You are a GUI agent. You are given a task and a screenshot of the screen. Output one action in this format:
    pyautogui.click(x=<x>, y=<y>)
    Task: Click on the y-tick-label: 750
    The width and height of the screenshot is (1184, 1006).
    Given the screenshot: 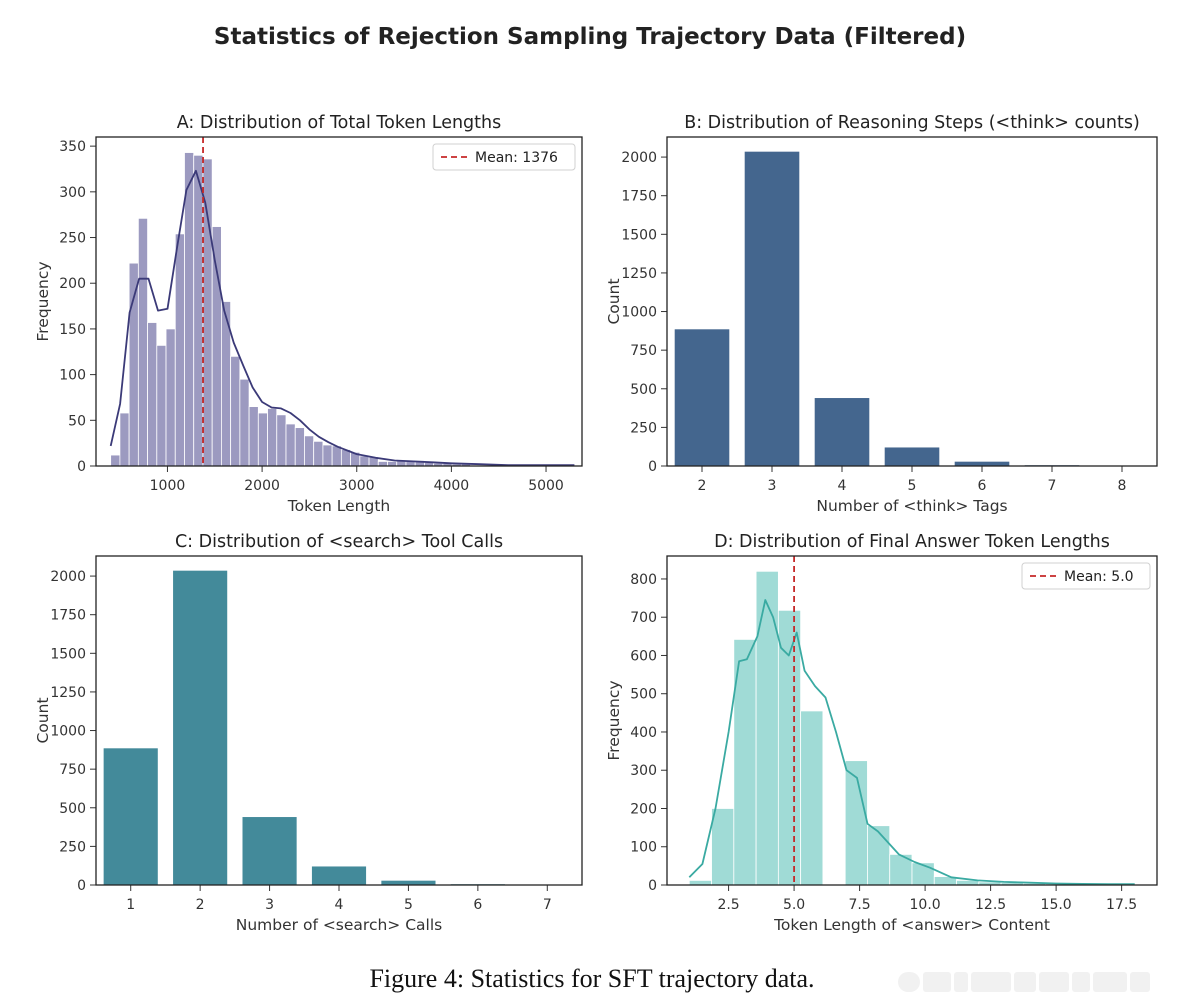 What is the action you would take?
    pyautogui.click(x=643, y=351)
    